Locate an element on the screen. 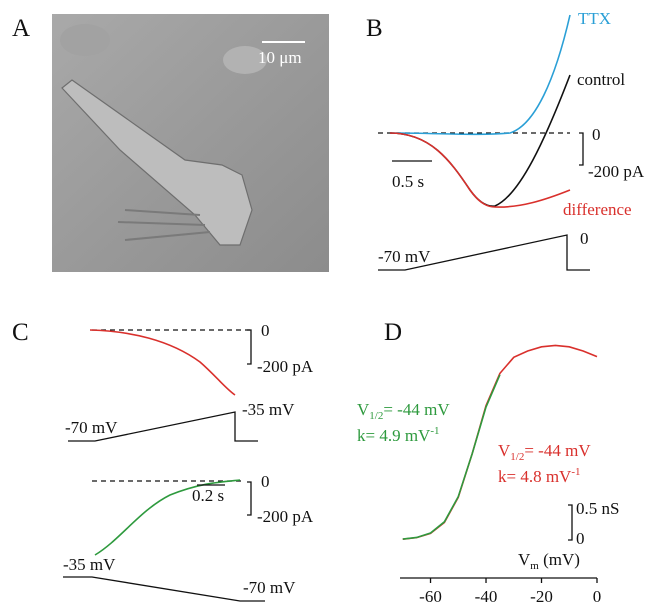 The height and width of the screenshot is (604, 671). fit-text: k= 4.9 mV is located at coordinates (394, 435).